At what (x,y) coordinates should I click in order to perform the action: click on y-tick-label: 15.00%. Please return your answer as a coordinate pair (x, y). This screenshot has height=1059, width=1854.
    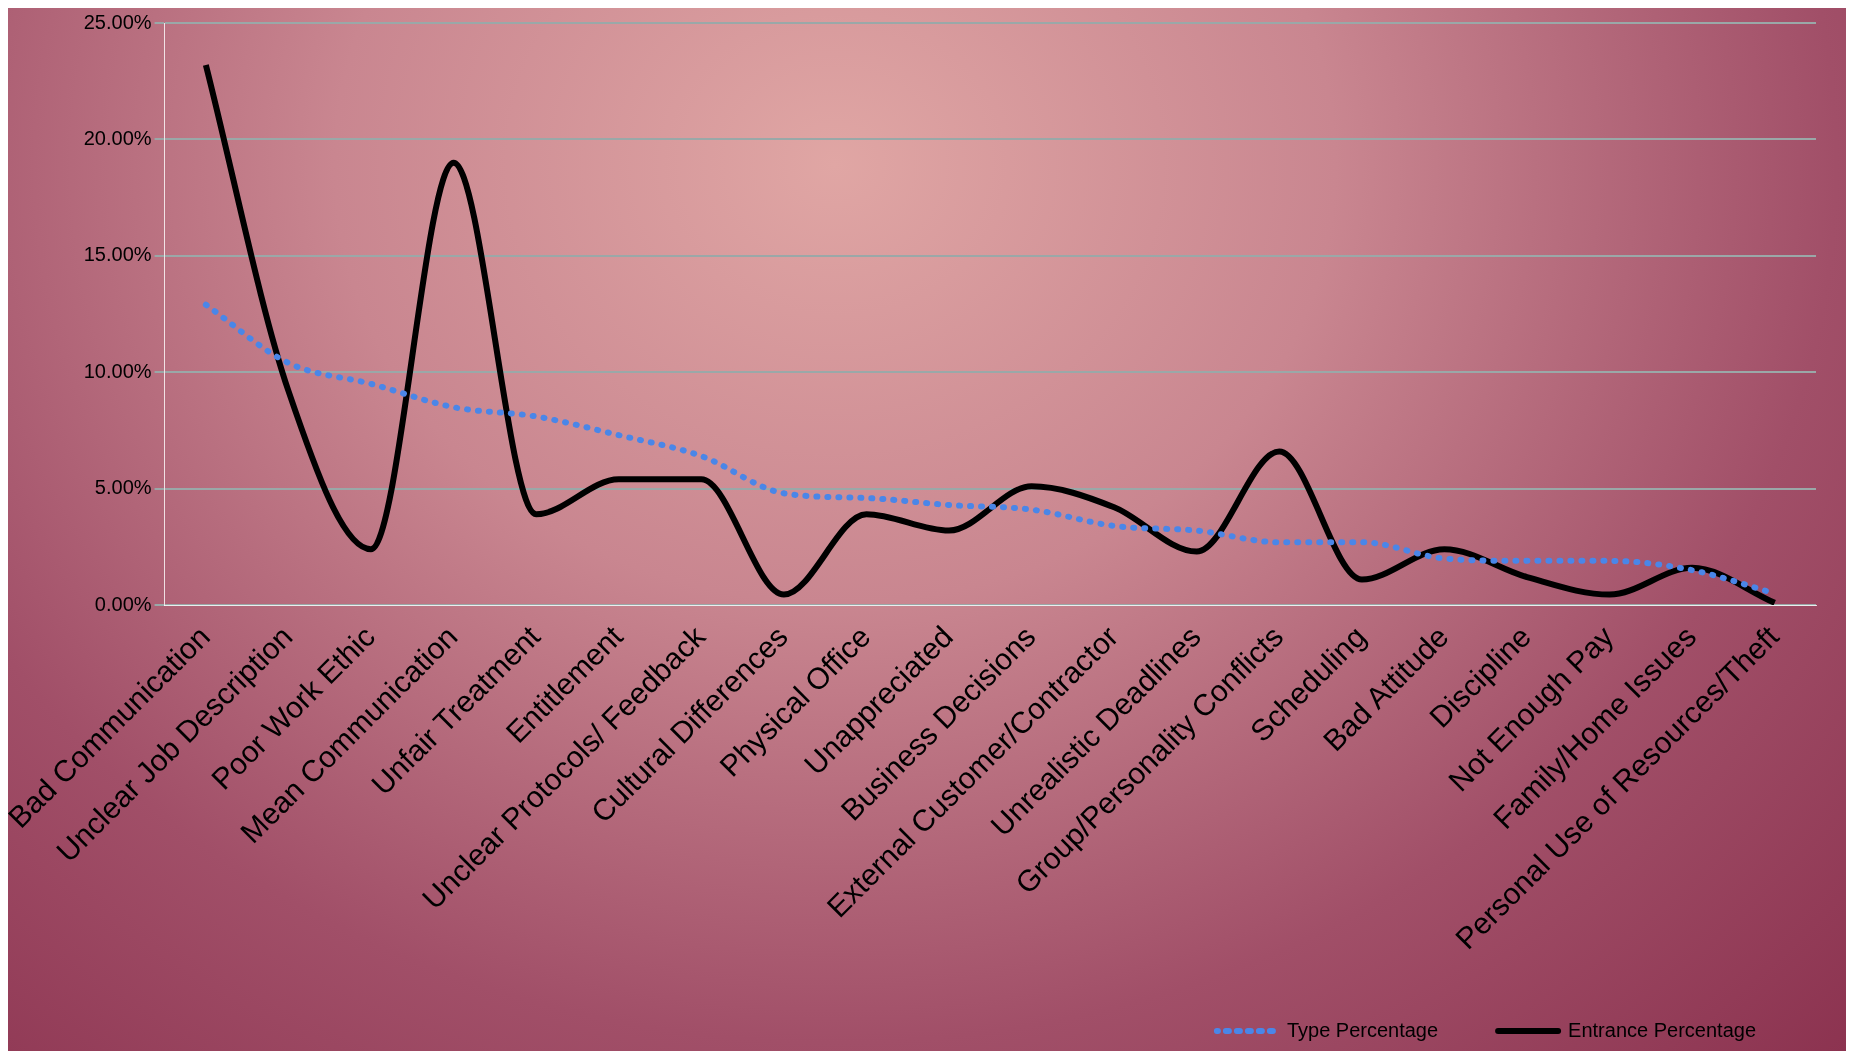
    Looking at the image, I should click on (117, 254).